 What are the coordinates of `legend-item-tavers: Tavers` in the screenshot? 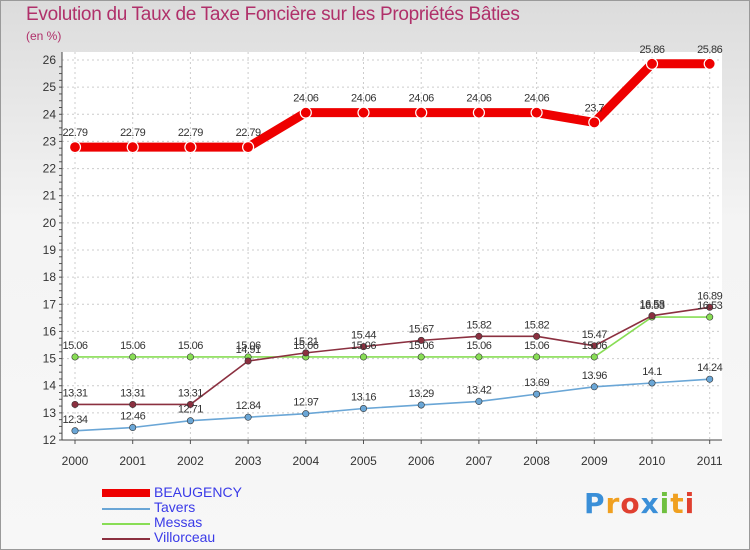 It's located at (222, 508).